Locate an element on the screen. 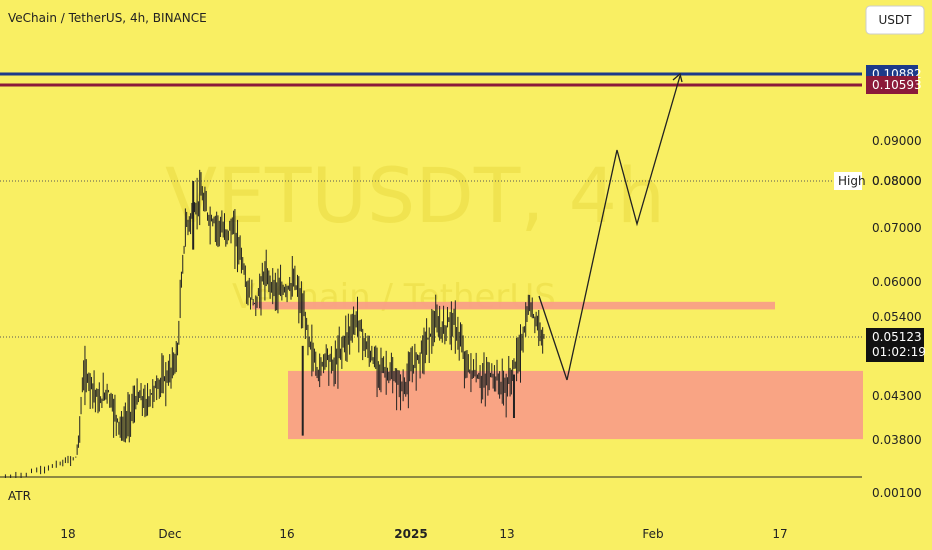 This screenshot has width=932, height=550. high-value-label: 0.08000 is located at coordinates (897, 181).